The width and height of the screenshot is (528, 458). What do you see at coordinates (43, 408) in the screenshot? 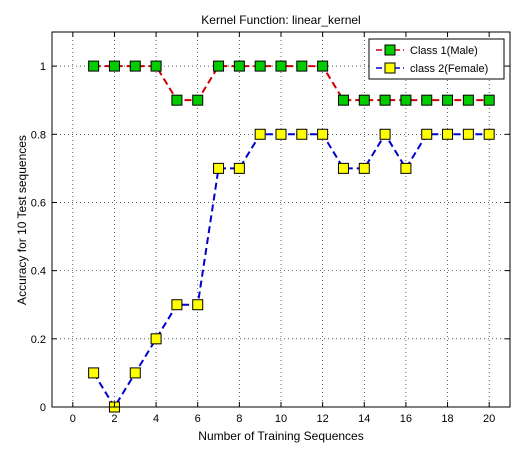
I see `y-tick-label: 0` at bounding box center [43, 408].